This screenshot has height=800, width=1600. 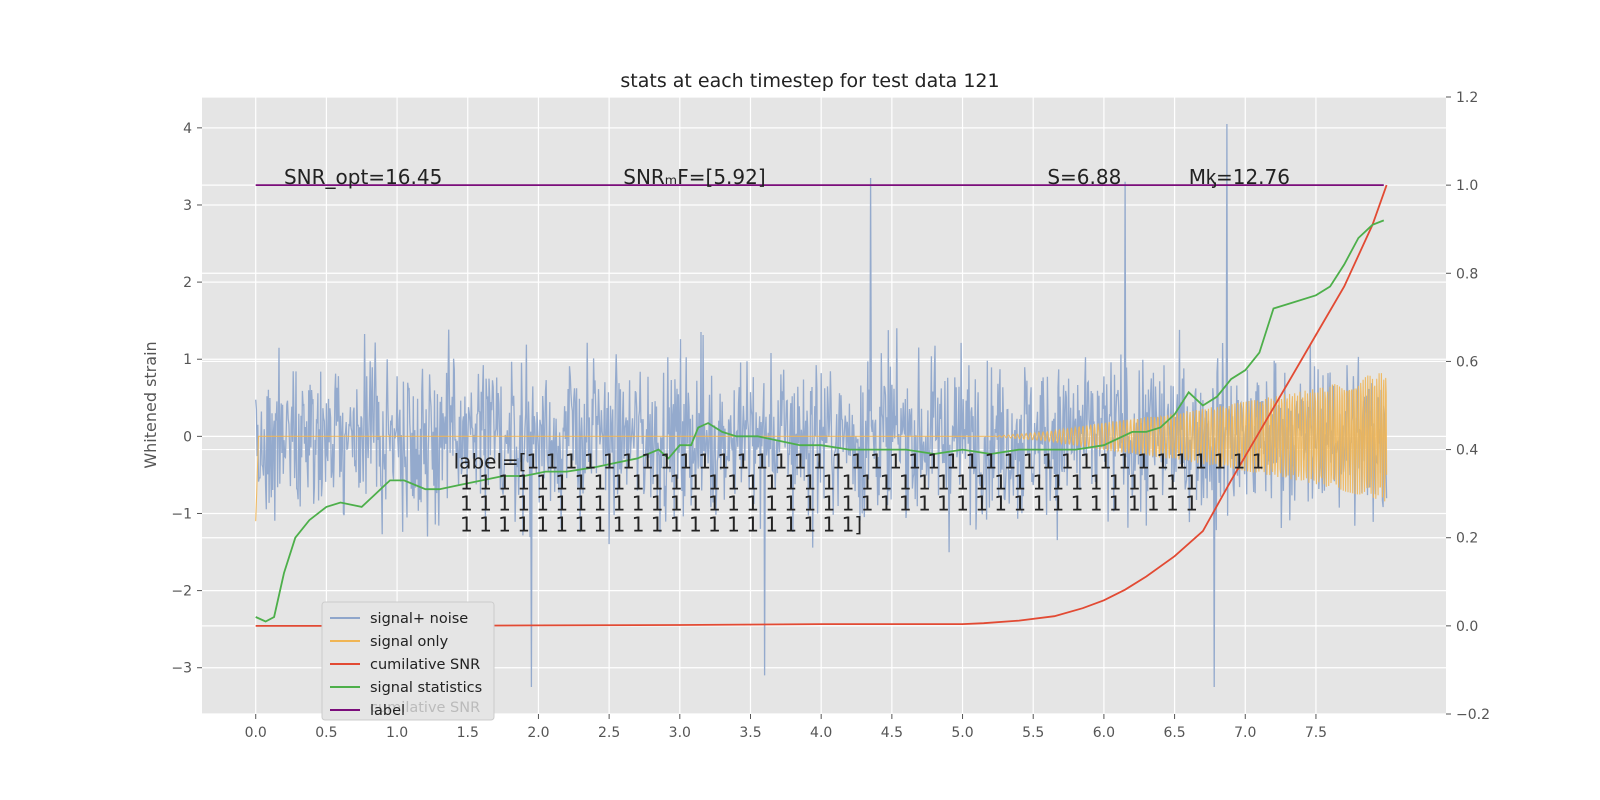 What do you see at coordinates (181, 514) in the screenshot?
I see `y-tick-label: −1` at bounding box center [181, 514].